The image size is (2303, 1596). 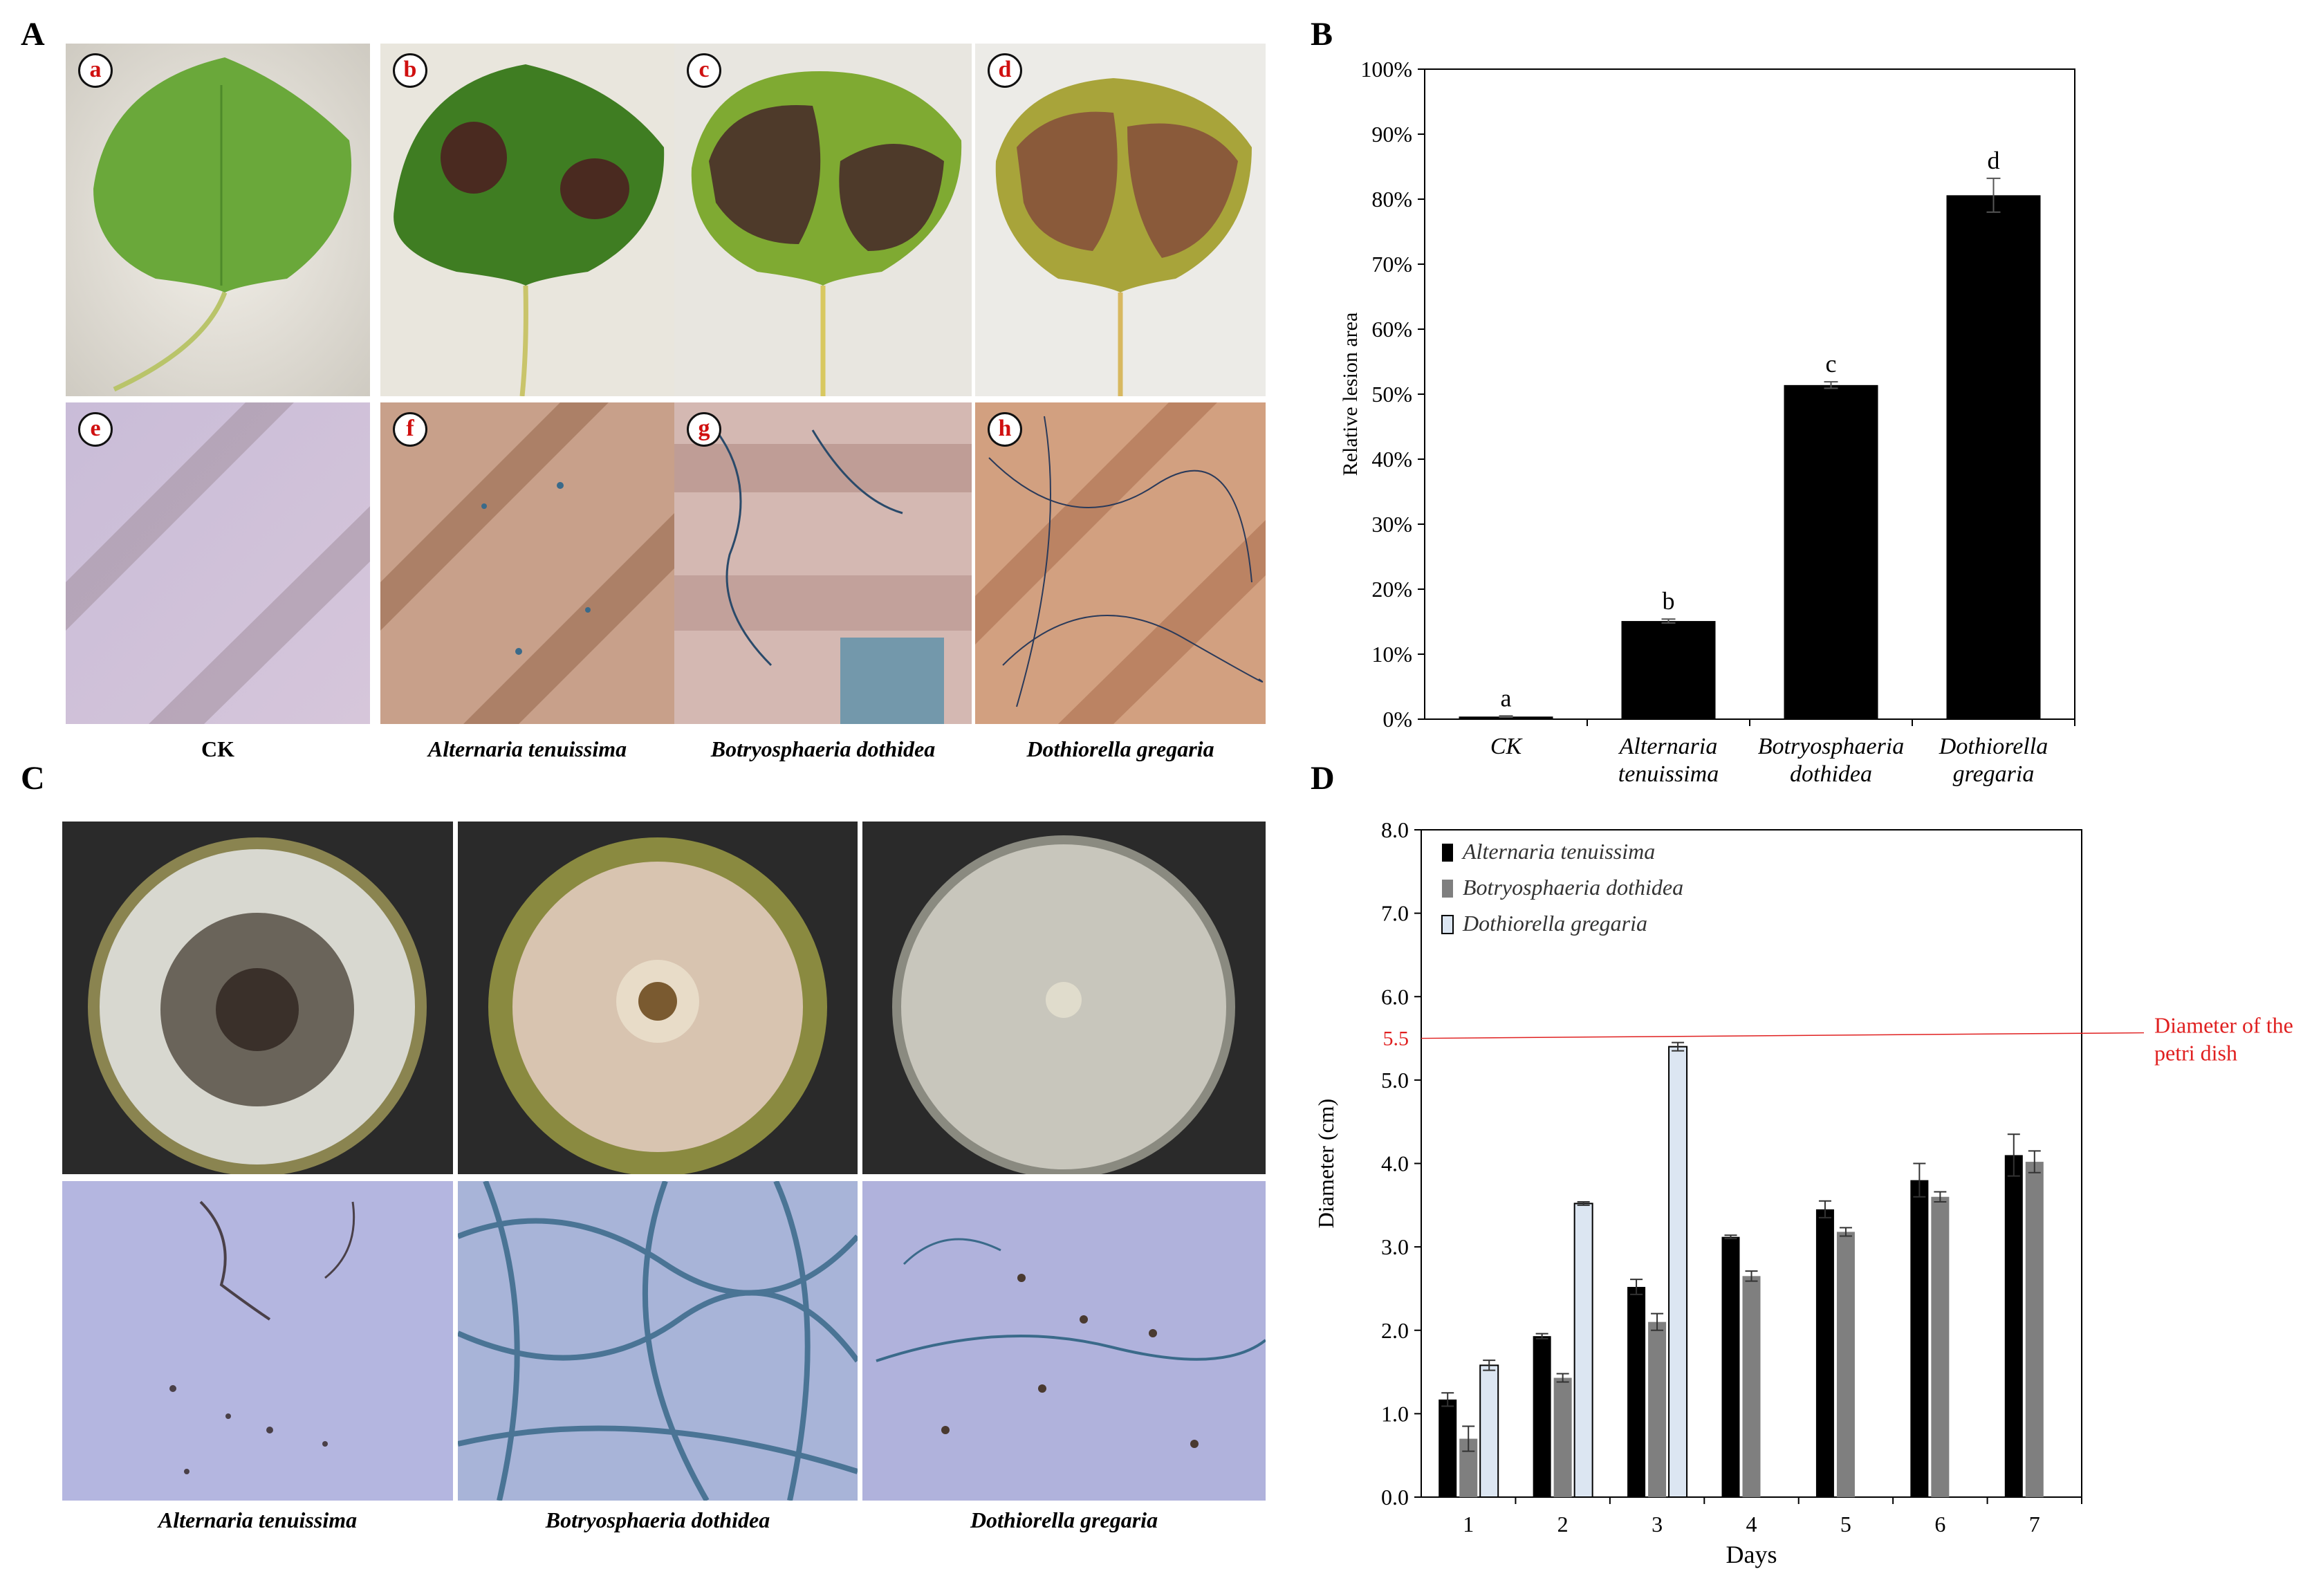 I want to click on caption-botryosphaeria-a: Botryosphaeria dothidea, so click(x=823, y=749).